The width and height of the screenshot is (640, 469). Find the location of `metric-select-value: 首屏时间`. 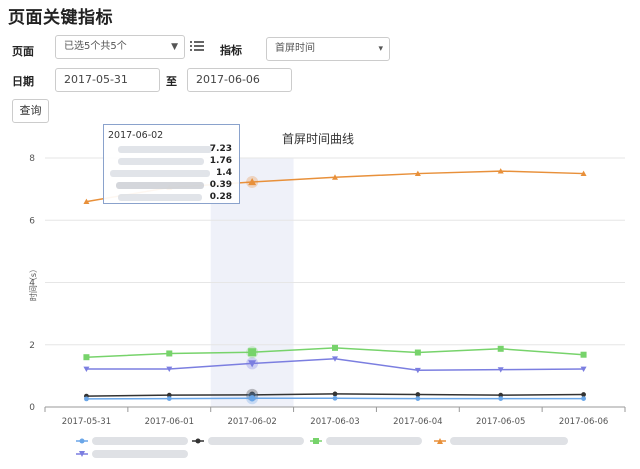

metric-select-value: 首屏时间 is located at coordinates (295, 48).